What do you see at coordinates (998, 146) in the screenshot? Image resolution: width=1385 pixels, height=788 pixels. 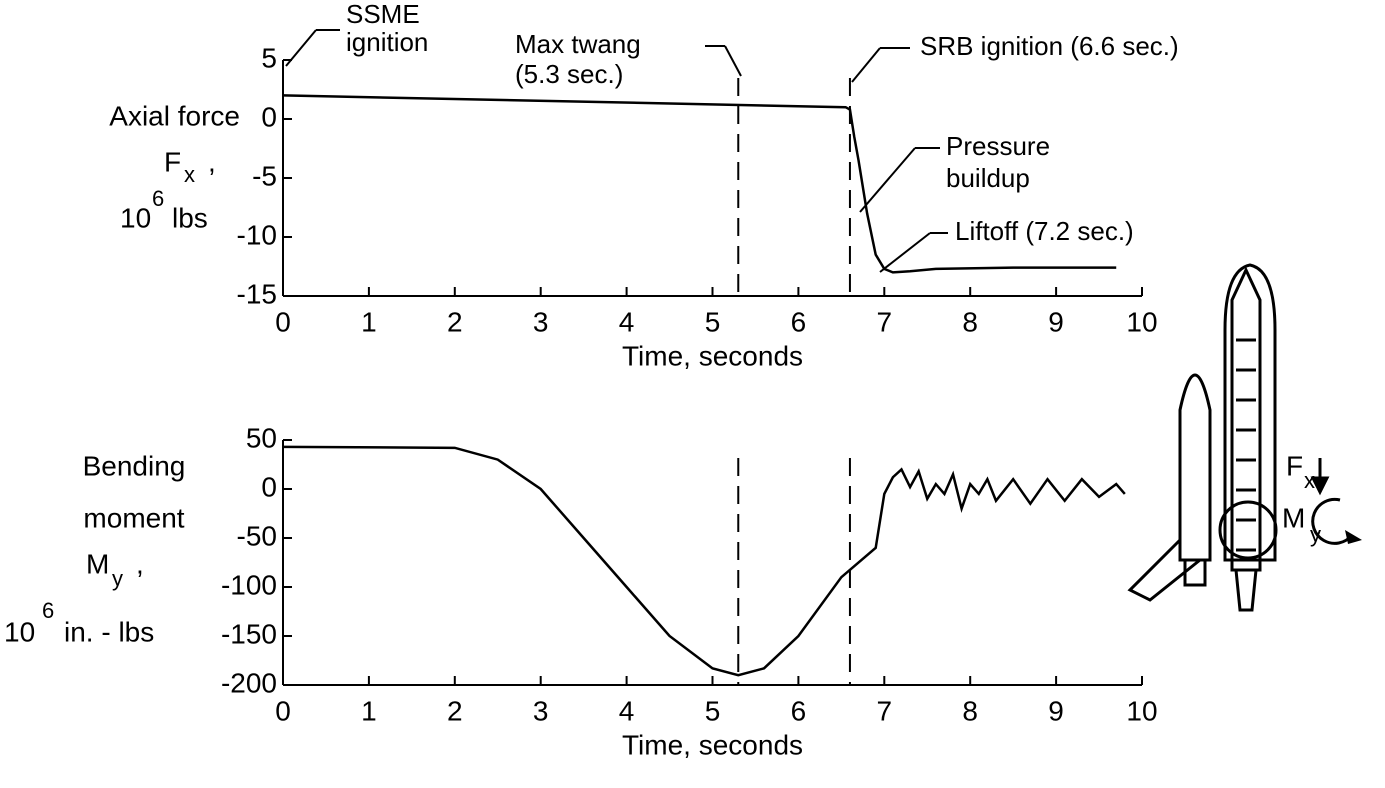 I see `annotation: Pressure` at bounding box center [998, 146].